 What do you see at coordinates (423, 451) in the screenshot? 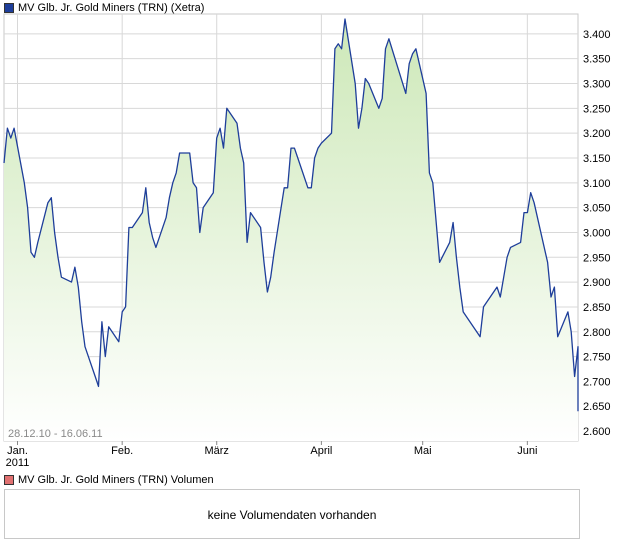
I see `x-tick-label: Mai` at bounding box center [423, 451].